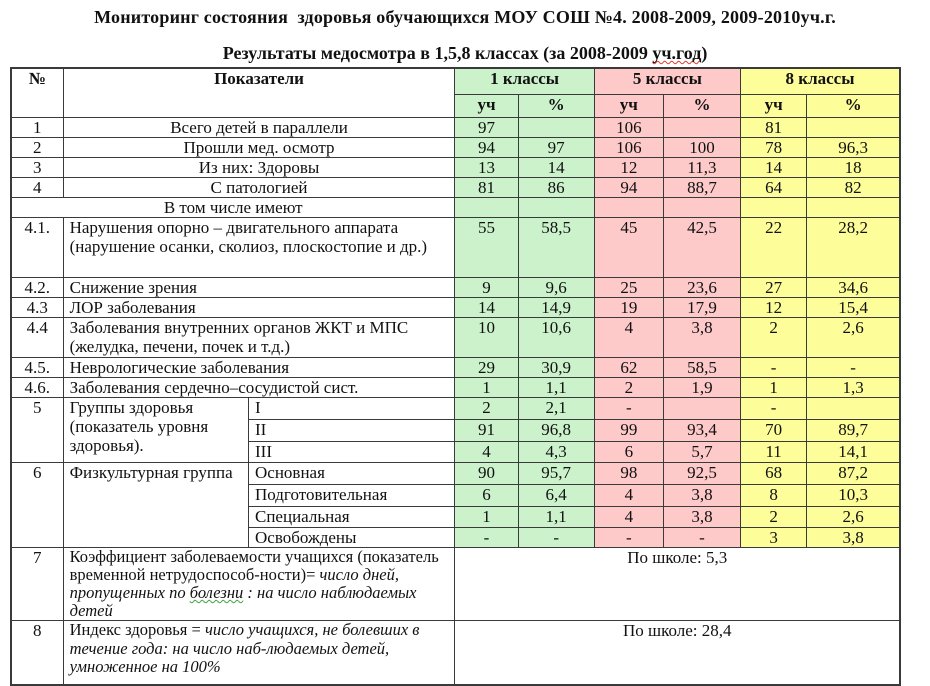 The height and width of the screenshot is (686, 930). What do you see at coordinates (37, 167) in the screenshot?
I see `row-number: 3` at bounding box center [37, 167].